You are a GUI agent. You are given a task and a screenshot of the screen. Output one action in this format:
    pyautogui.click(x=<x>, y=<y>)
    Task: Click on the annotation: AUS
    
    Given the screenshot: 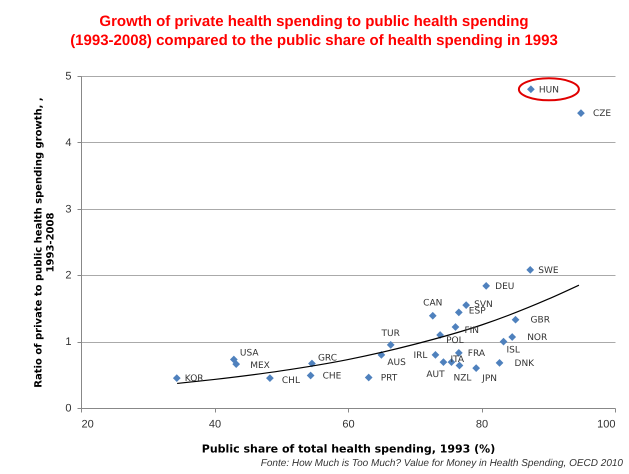 What is the action you would take?
    pyautogui.click(x=396, y=363)
    